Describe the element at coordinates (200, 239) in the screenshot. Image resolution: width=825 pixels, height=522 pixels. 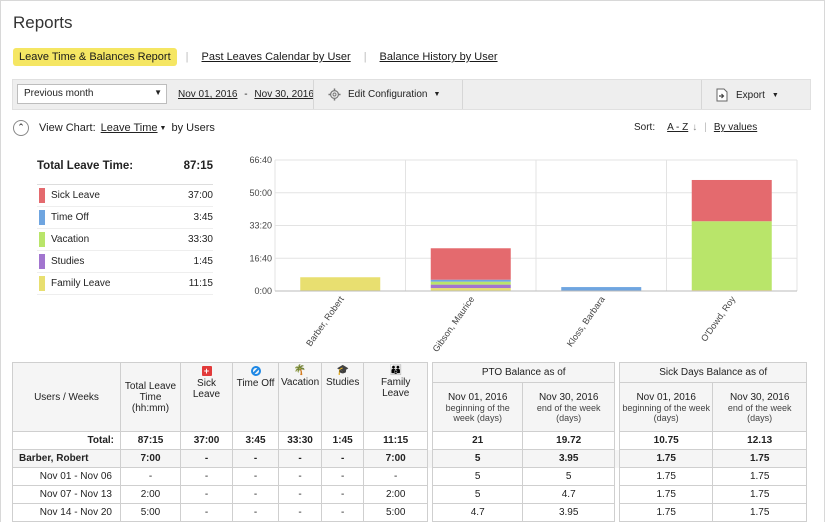
I see `legend-item-value: 33:30` at that location.